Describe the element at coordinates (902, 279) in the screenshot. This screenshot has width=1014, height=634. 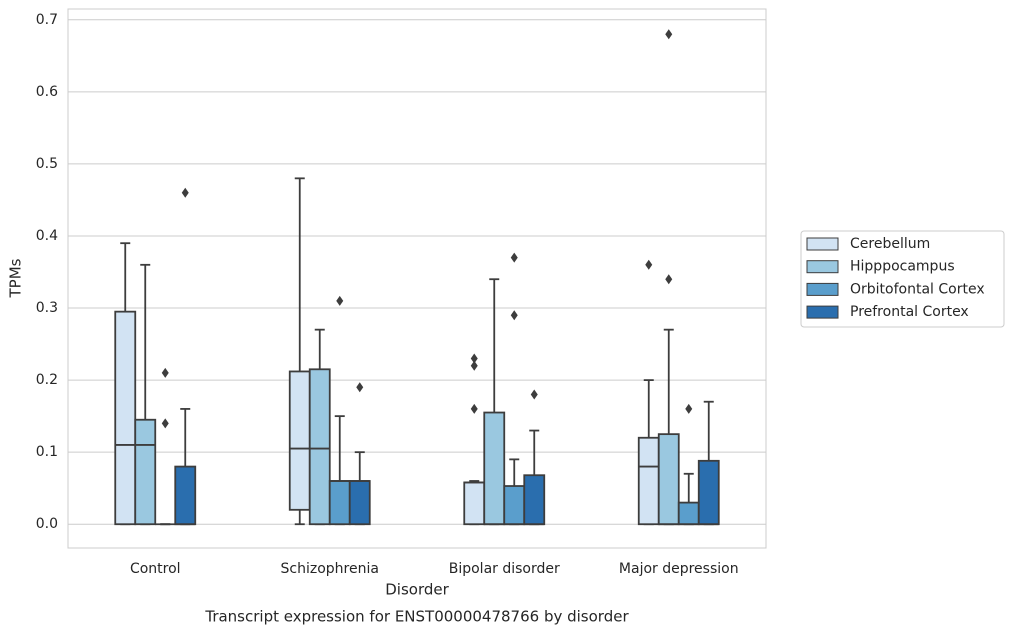
I see `legend-box` at that location.